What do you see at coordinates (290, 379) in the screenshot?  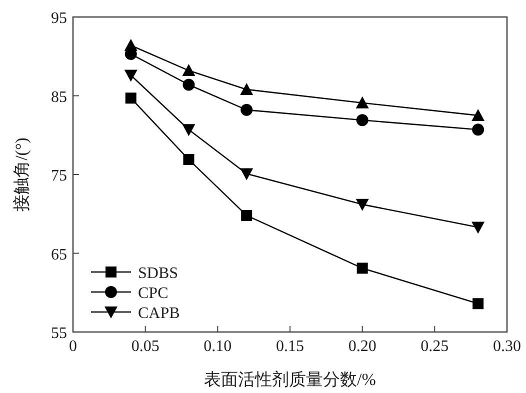 I see `x-axis-title: 表面活性剂质量分数/%` at bounding box center [290, 379].